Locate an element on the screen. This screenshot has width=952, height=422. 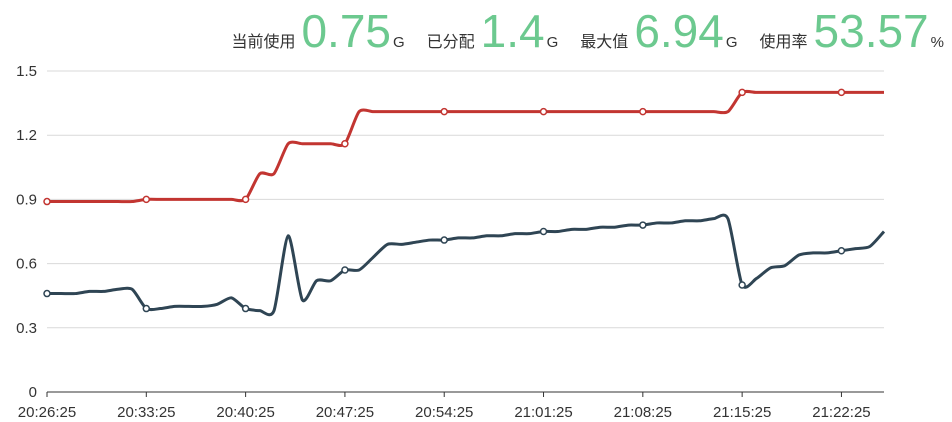
y-tick-label: 0.3 is located at coordinates (26, 328).